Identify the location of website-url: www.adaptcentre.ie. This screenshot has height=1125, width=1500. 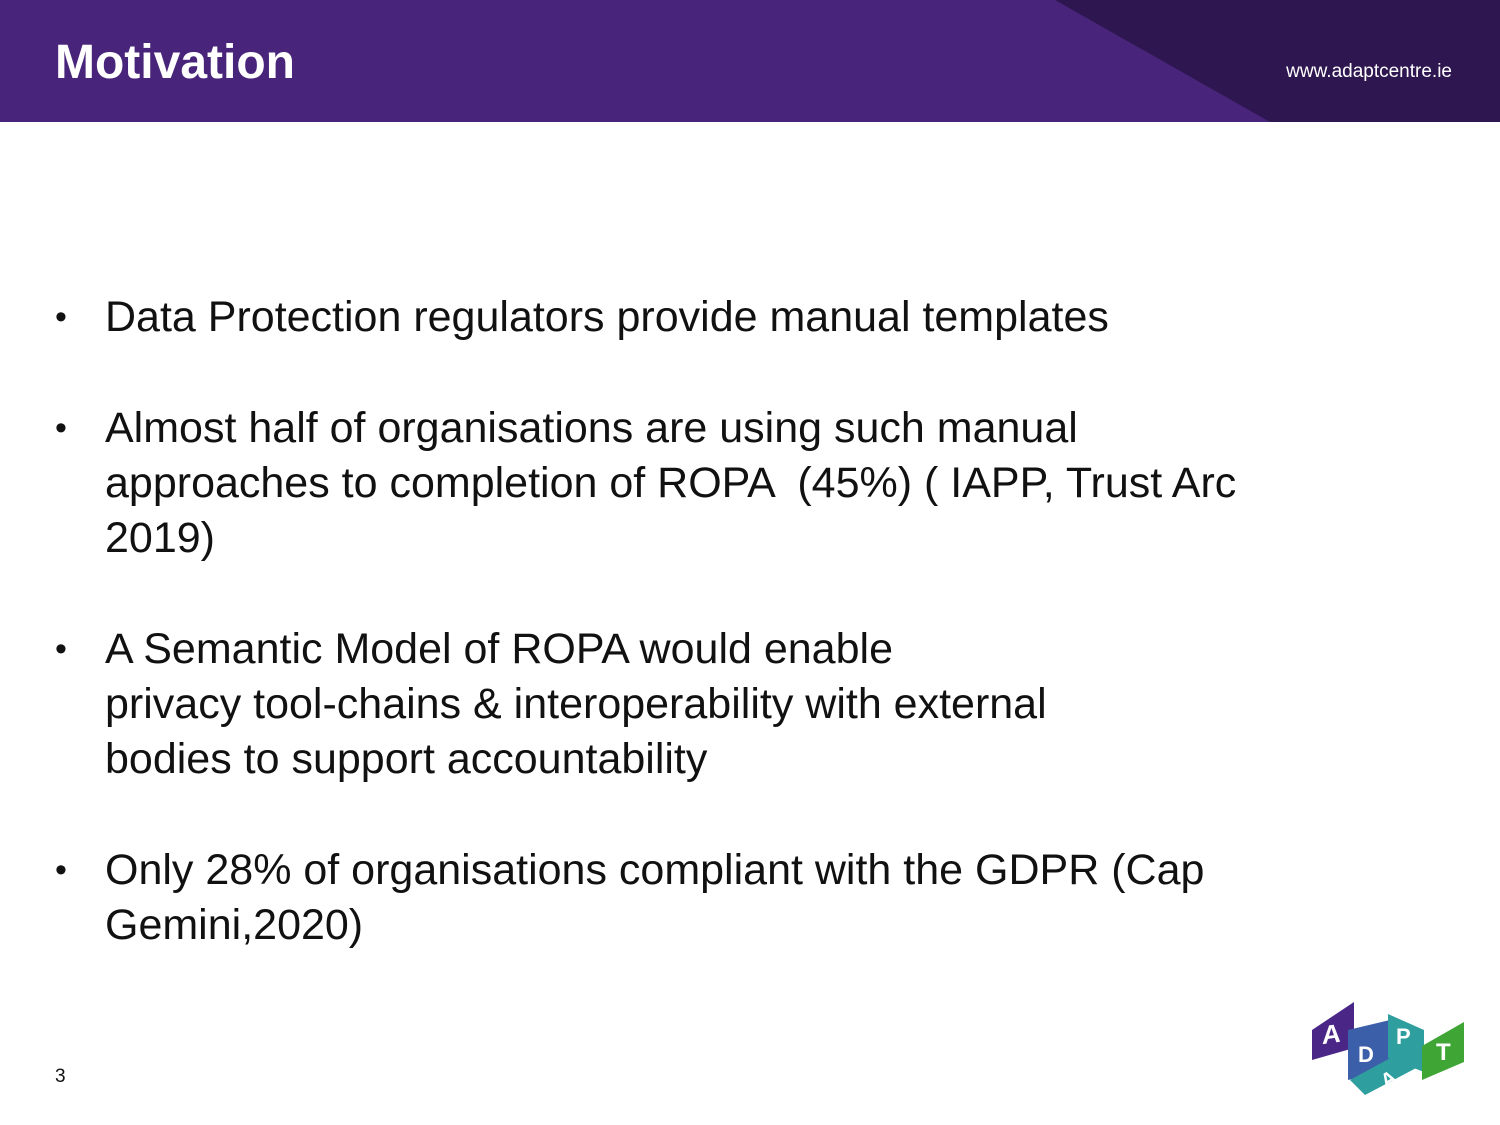
(1369, 71).